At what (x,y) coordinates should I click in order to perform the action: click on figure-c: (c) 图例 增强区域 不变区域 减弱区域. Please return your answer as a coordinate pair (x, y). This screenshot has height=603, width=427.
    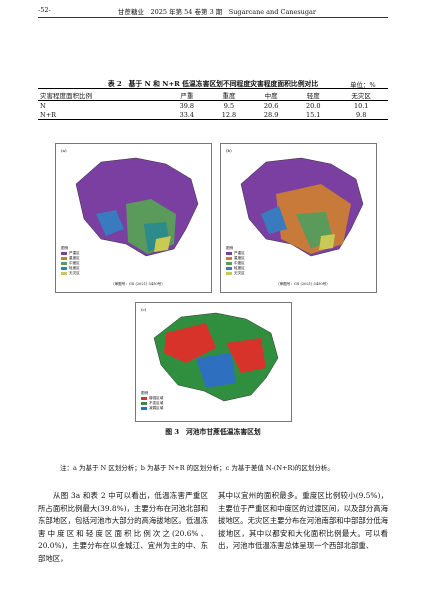
    Looking at the image, I should click on (213, 362).